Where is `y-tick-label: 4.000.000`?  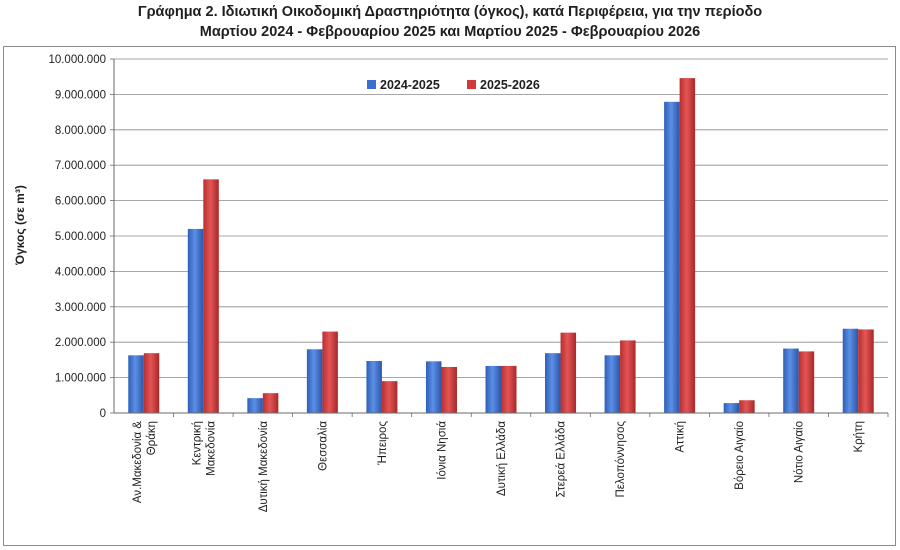 y-tick-label: 4.000.000 is located at coordinates (80, 272).